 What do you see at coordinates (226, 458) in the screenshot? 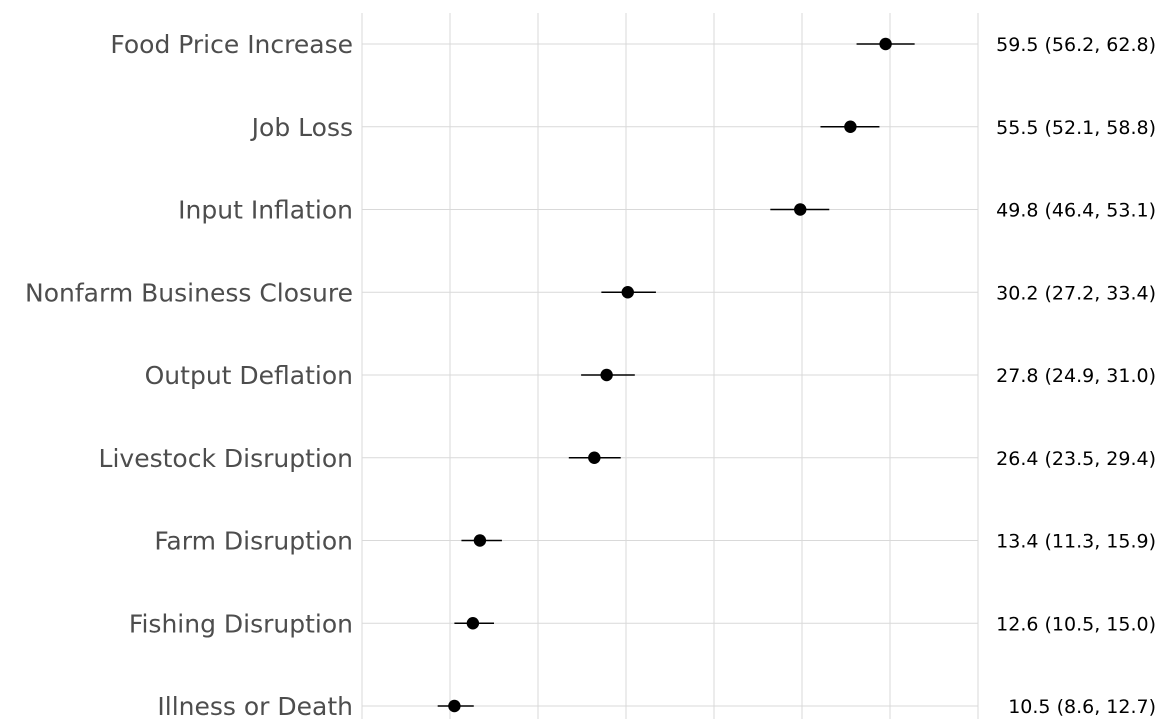
I see `category-label: Livestock Disruption` at bounding box center [226, 458].